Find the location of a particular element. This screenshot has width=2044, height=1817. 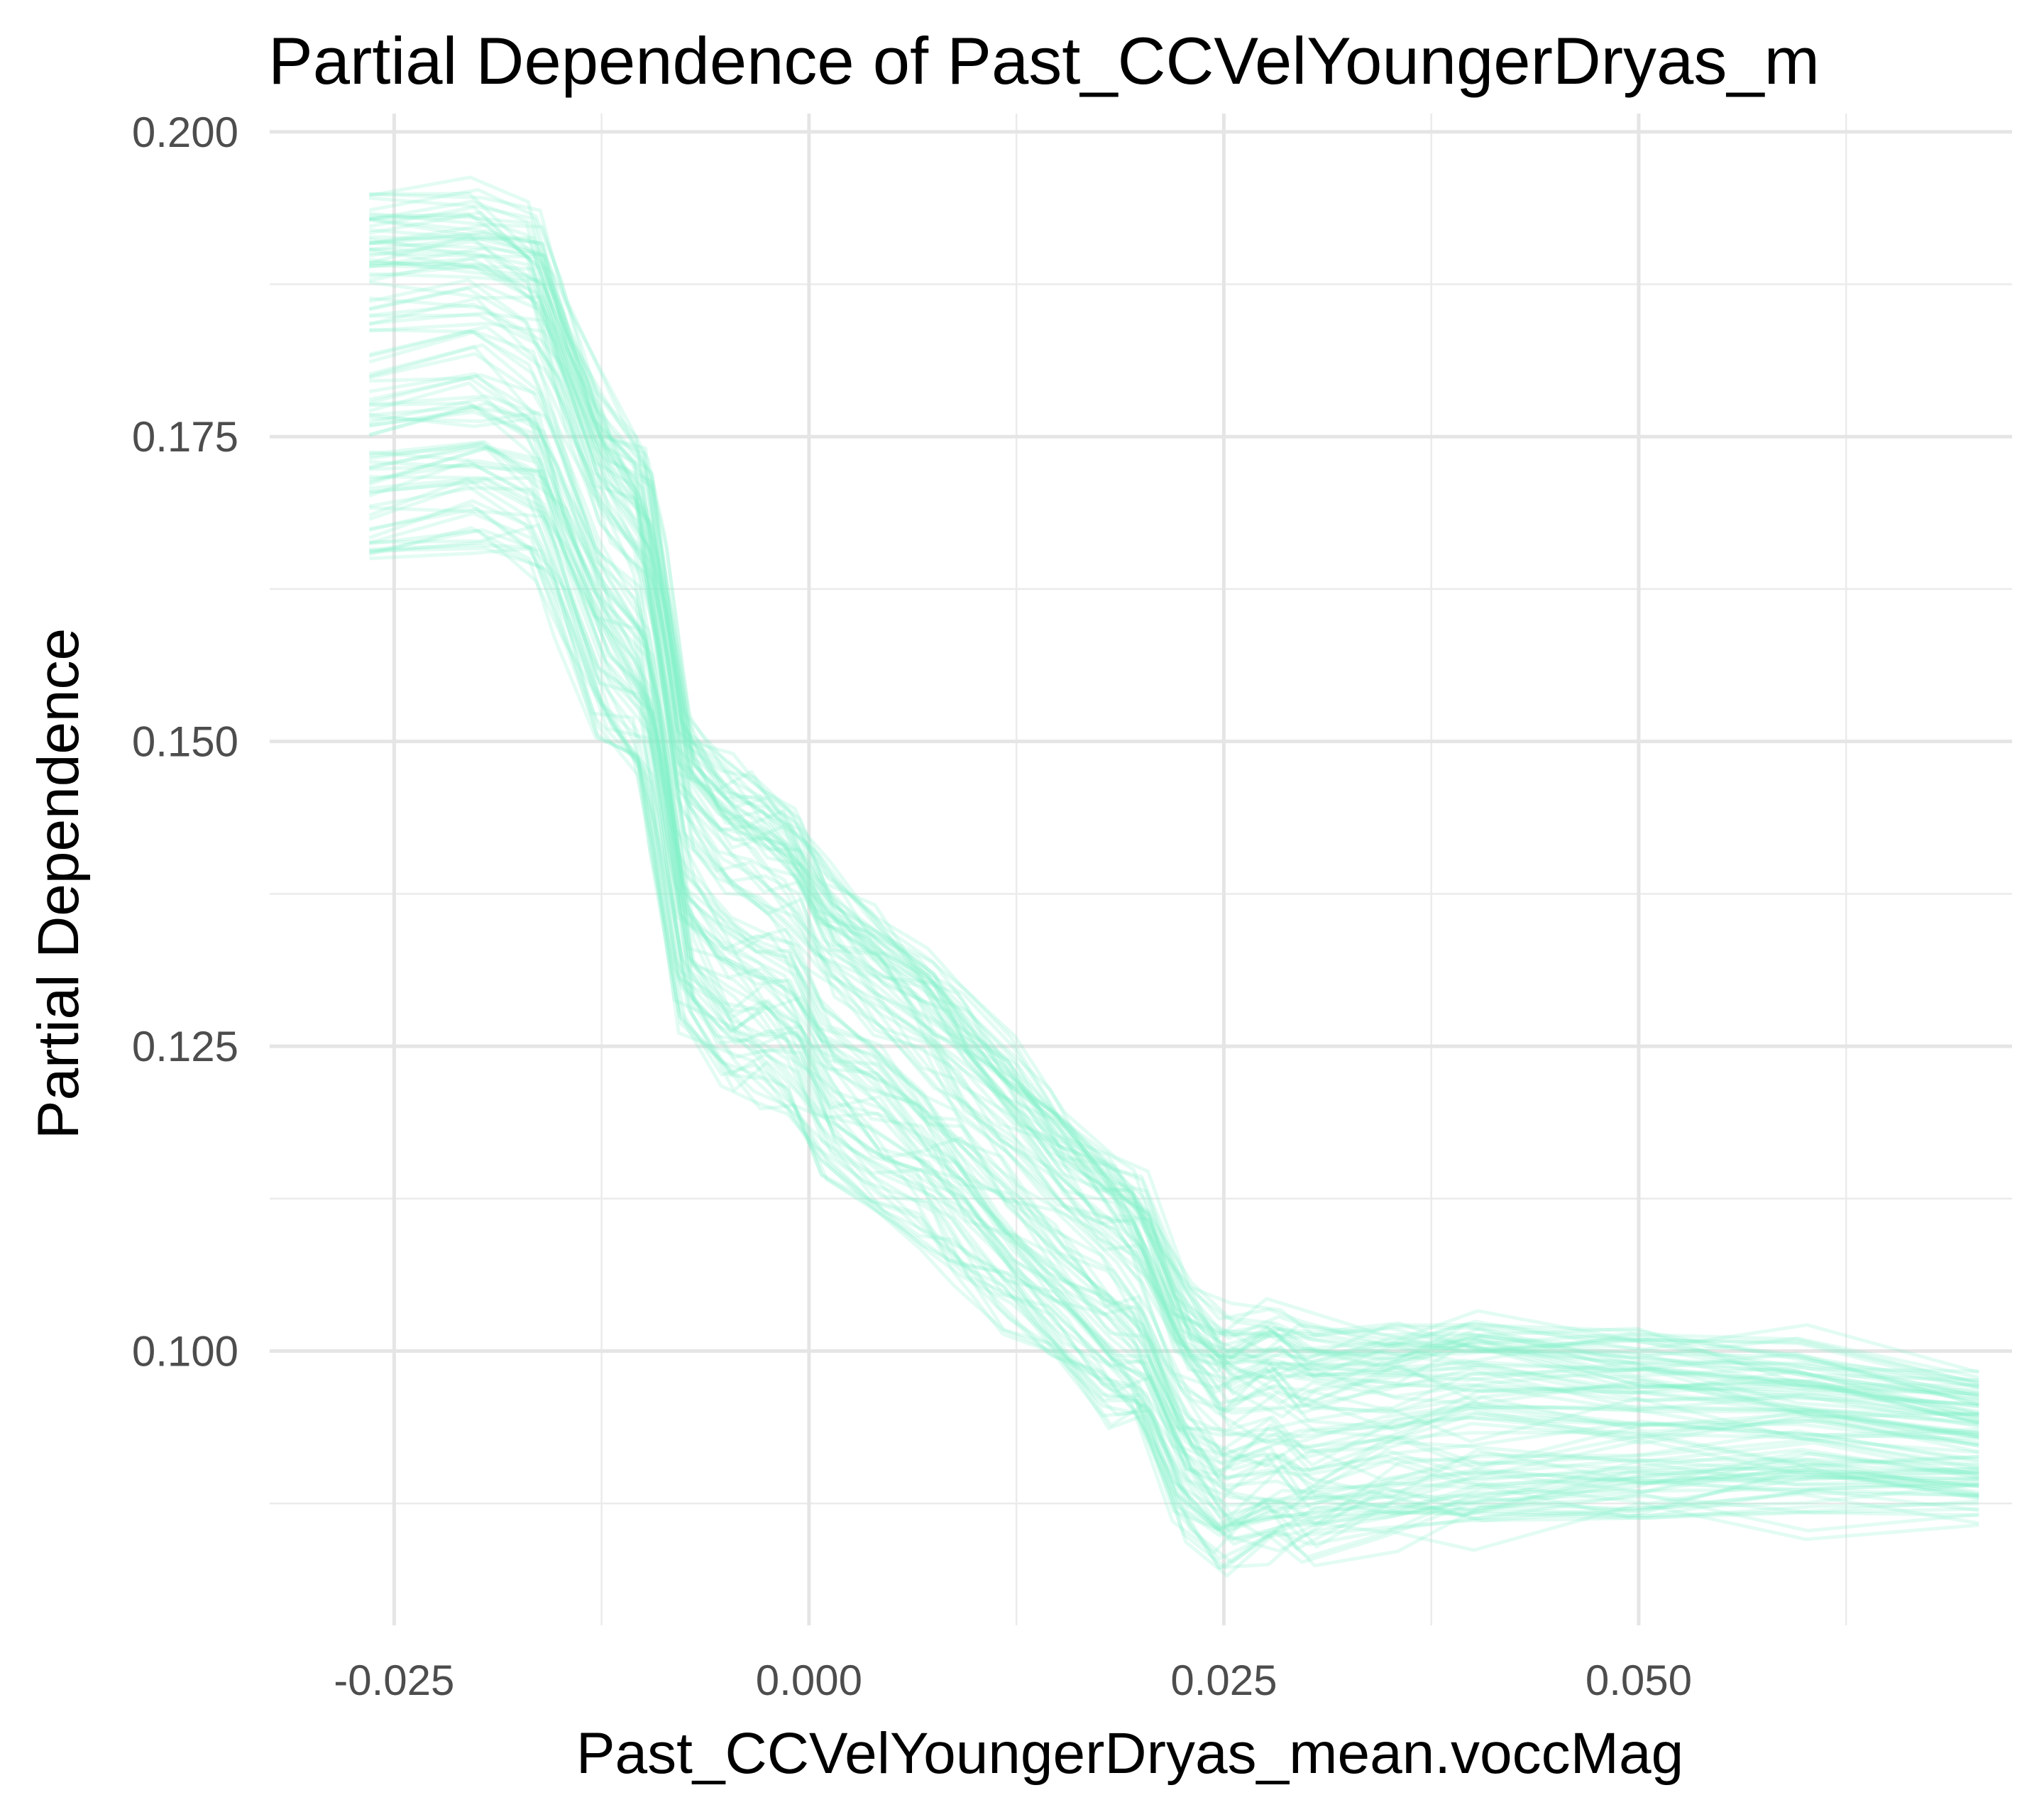

y-tick-label: 0.175 is located at coordinates (185, 437).